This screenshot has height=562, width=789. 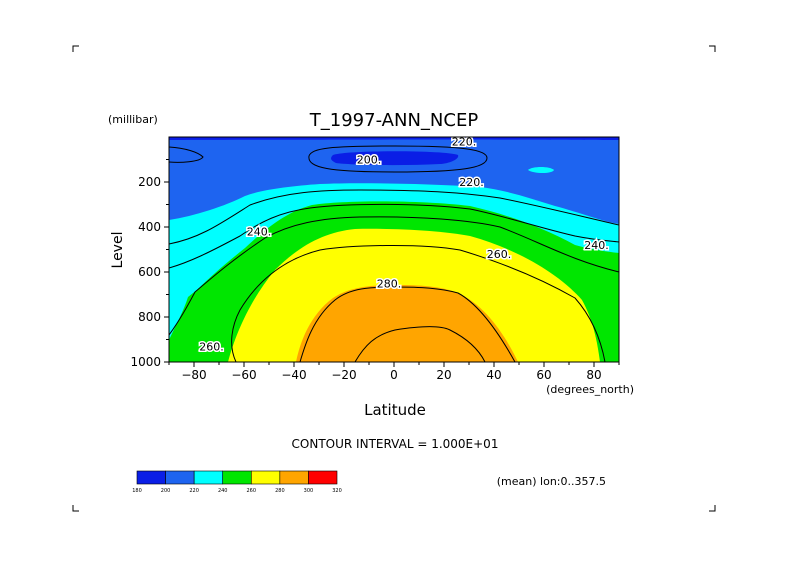 What do you see at coordinates (149, 227) in the screenshot?
I see `y-tick-label: 400` at bounding box center [149, 227].